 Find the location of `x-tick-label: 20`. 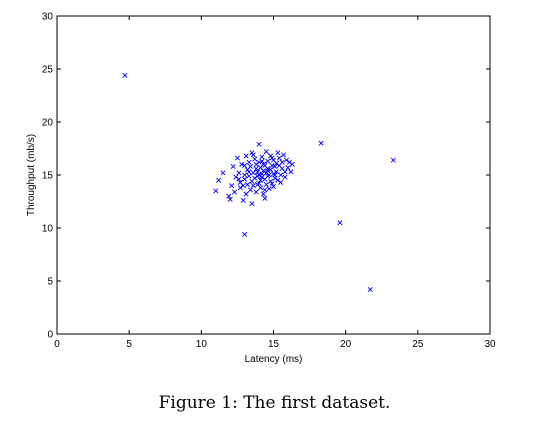

x-tick-label: 20 is located at coordinates (346, 344).